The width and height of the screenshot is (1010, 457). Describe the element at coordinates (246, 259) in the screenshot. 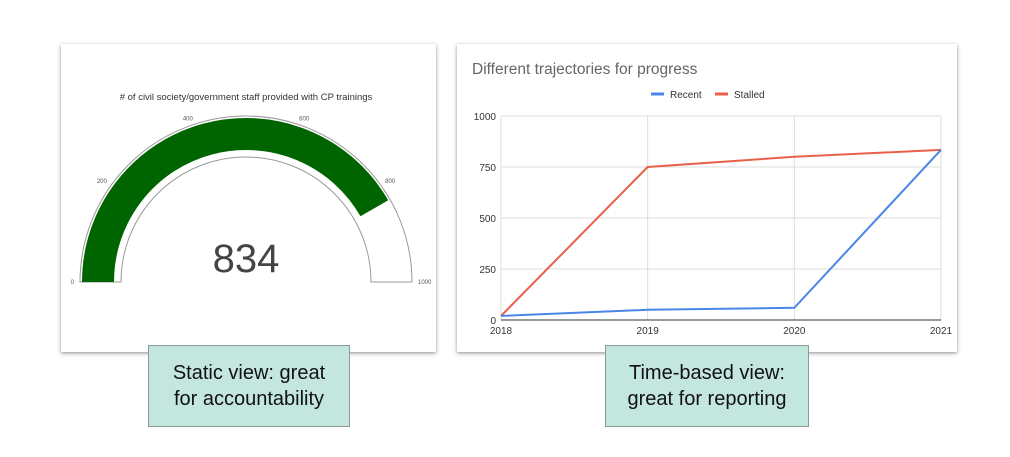

I see `gauge-value-label: 834` at that location.